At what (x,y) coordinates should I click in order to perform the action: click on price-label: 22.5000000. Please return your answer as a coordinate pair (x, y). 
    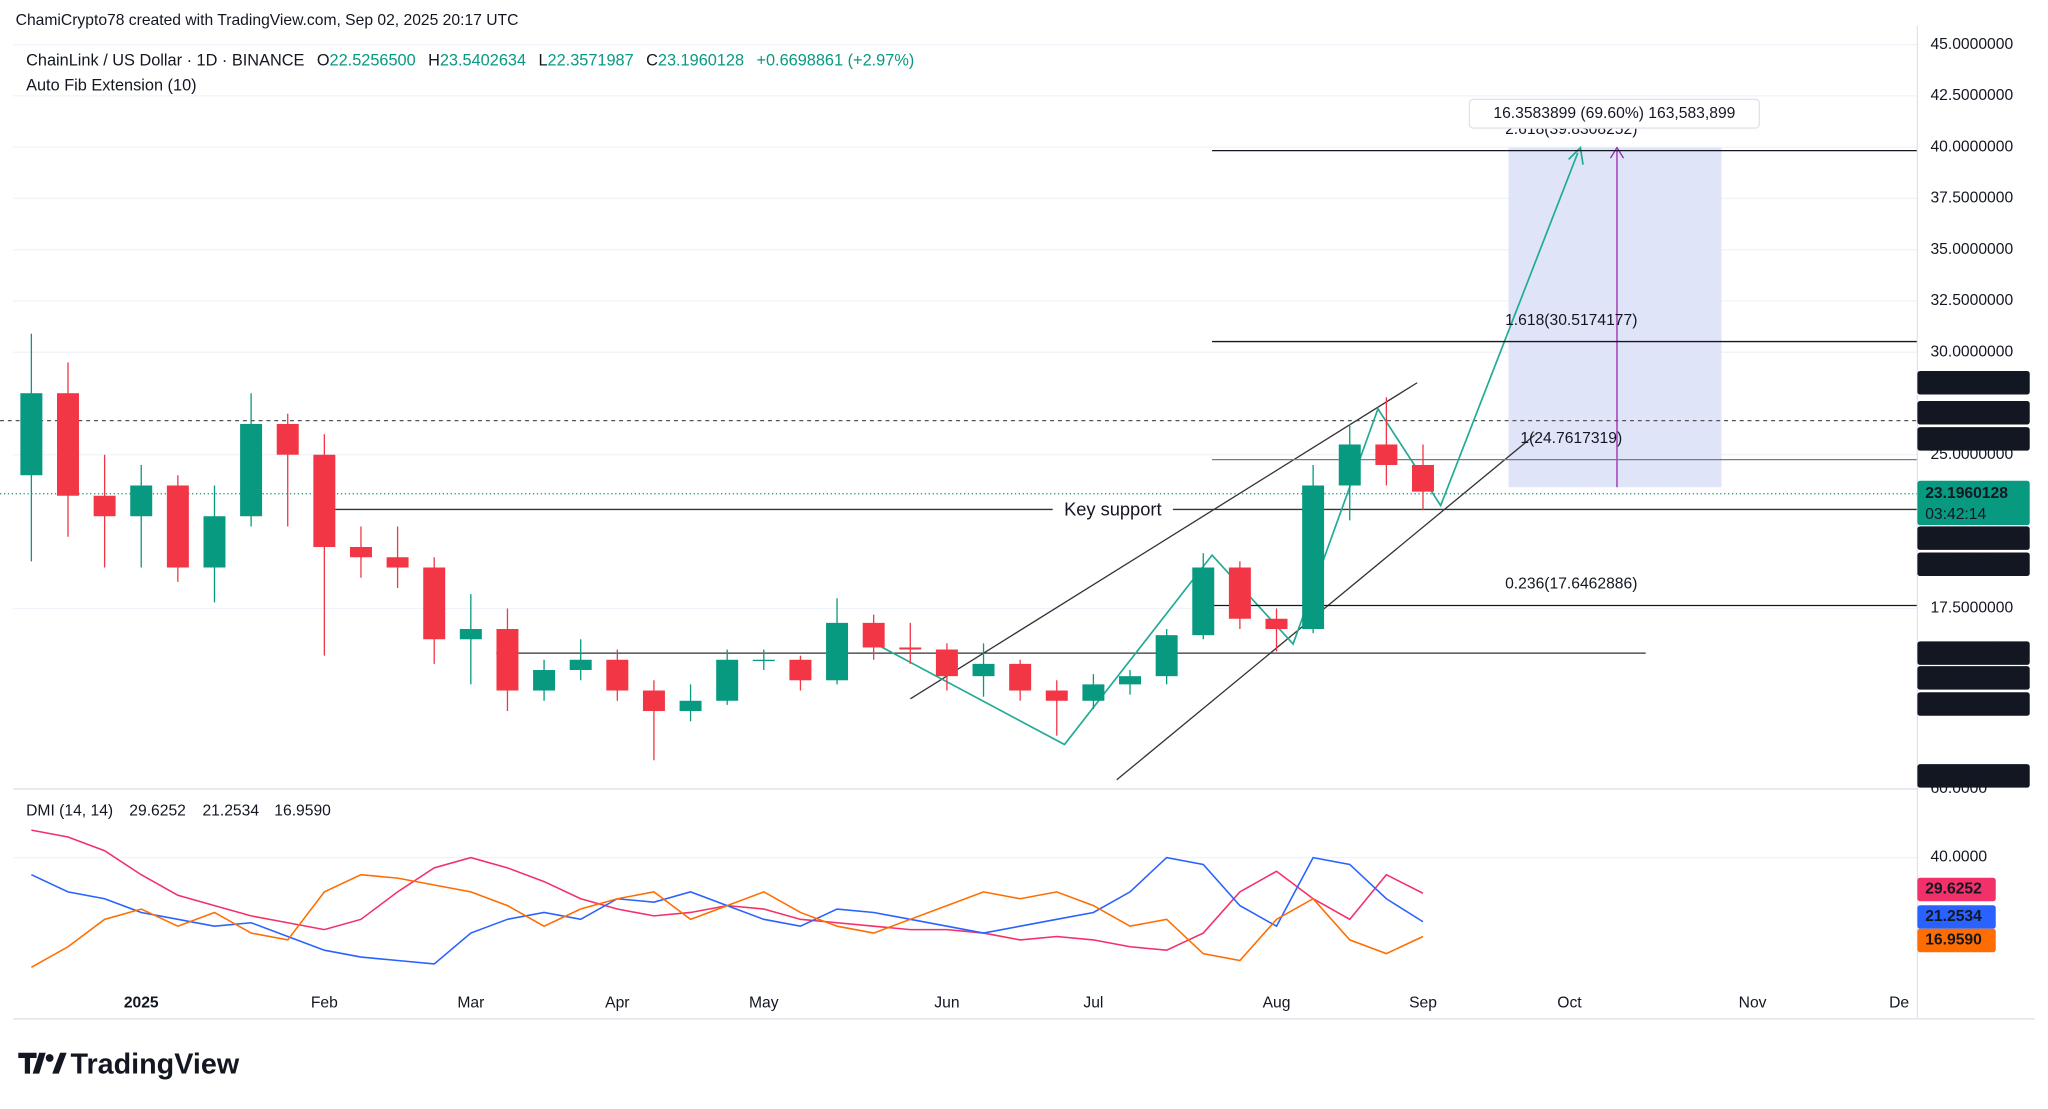
    Looking at the image, I should click on (1966, 537).